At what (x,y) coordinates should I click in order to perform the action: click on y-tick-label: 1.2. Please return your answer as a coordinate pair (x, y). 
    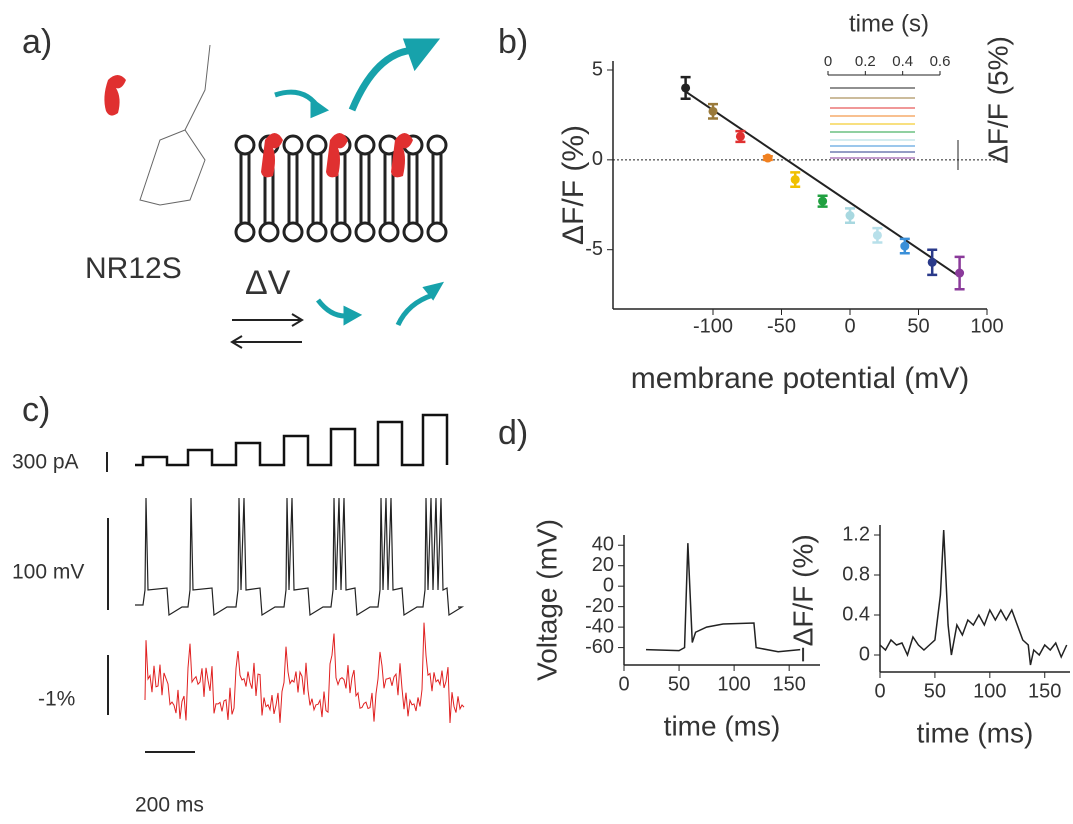
    Looking at the image, I should click on (856, 534).